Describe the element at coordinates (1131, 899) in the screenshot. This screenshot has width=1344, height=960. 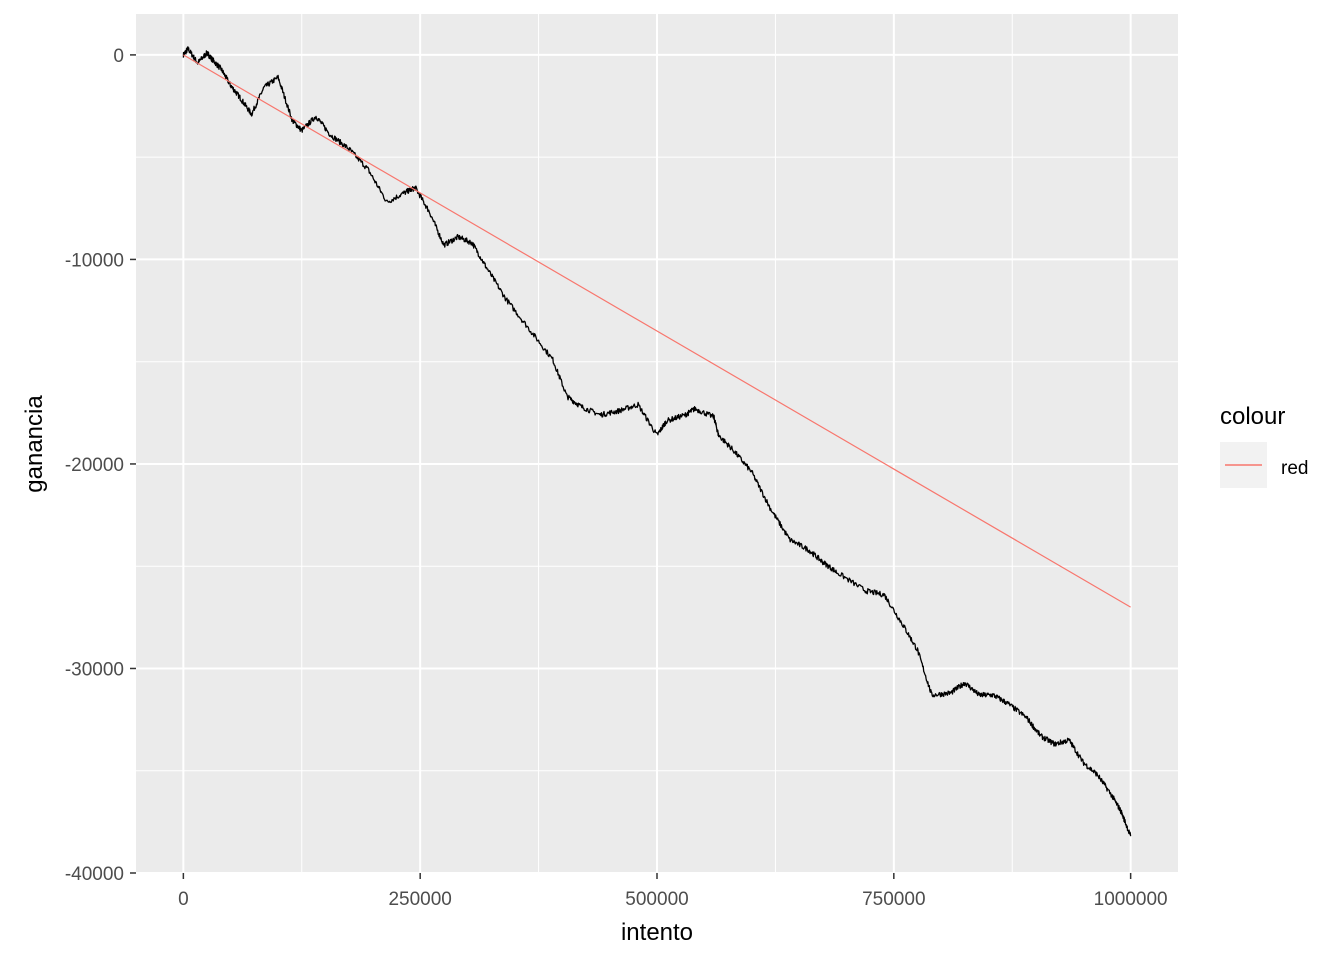
I see `x-tick-label: 1000000` at that location.